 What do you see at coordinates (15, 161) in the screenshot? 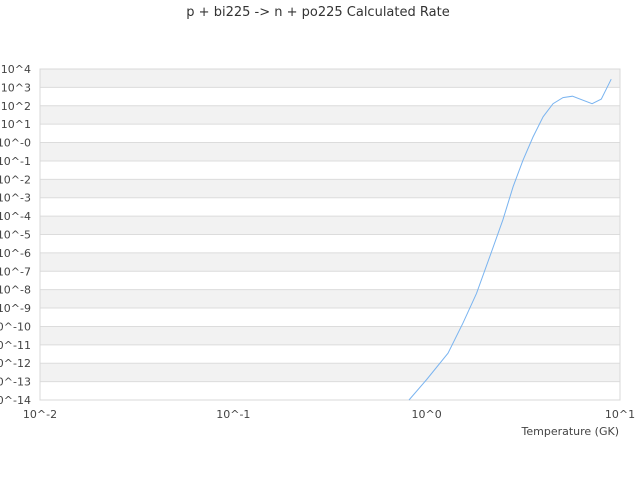
I see `y-tick-label: 10^-1` at bounding box center [15, 161].